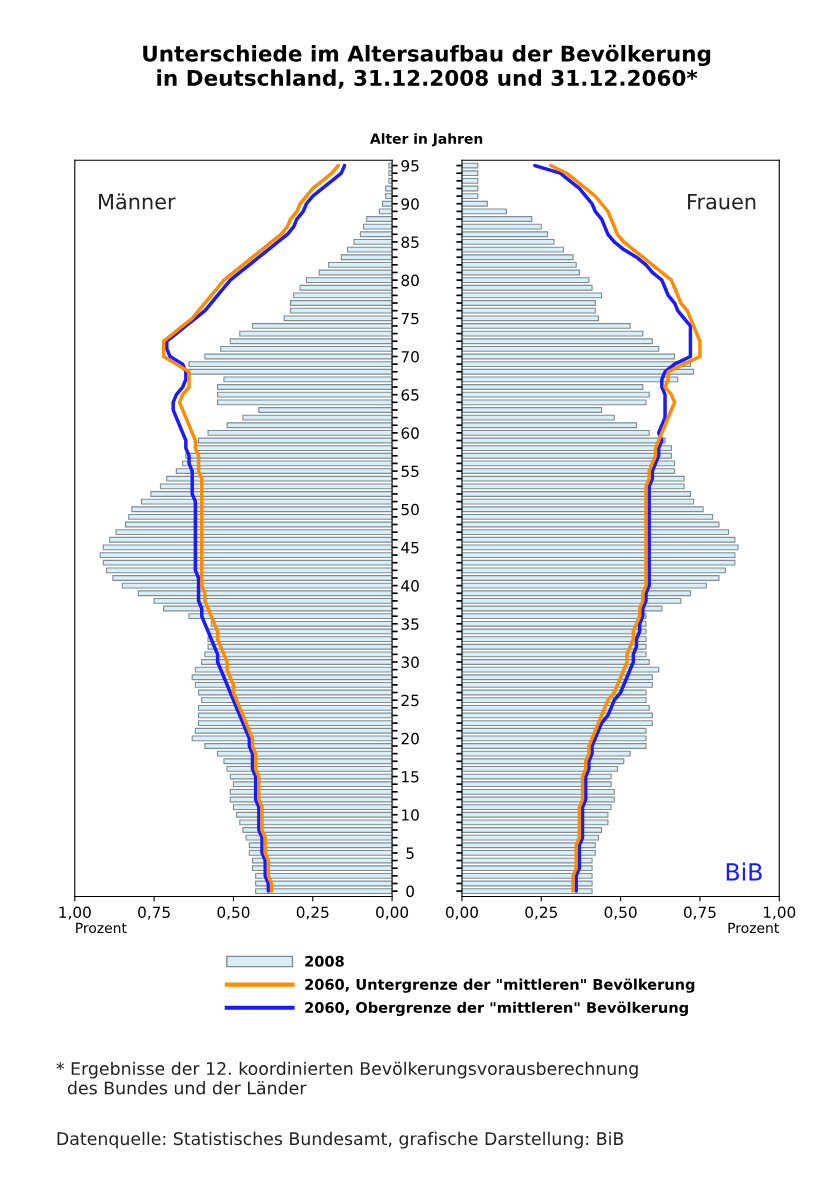 The width and height of the screenshot is (822, 1178). What do you see at coordinates (410, 204) in the screenshot?
I see `y-tick-label: 90` at bounding box center [410, 204].